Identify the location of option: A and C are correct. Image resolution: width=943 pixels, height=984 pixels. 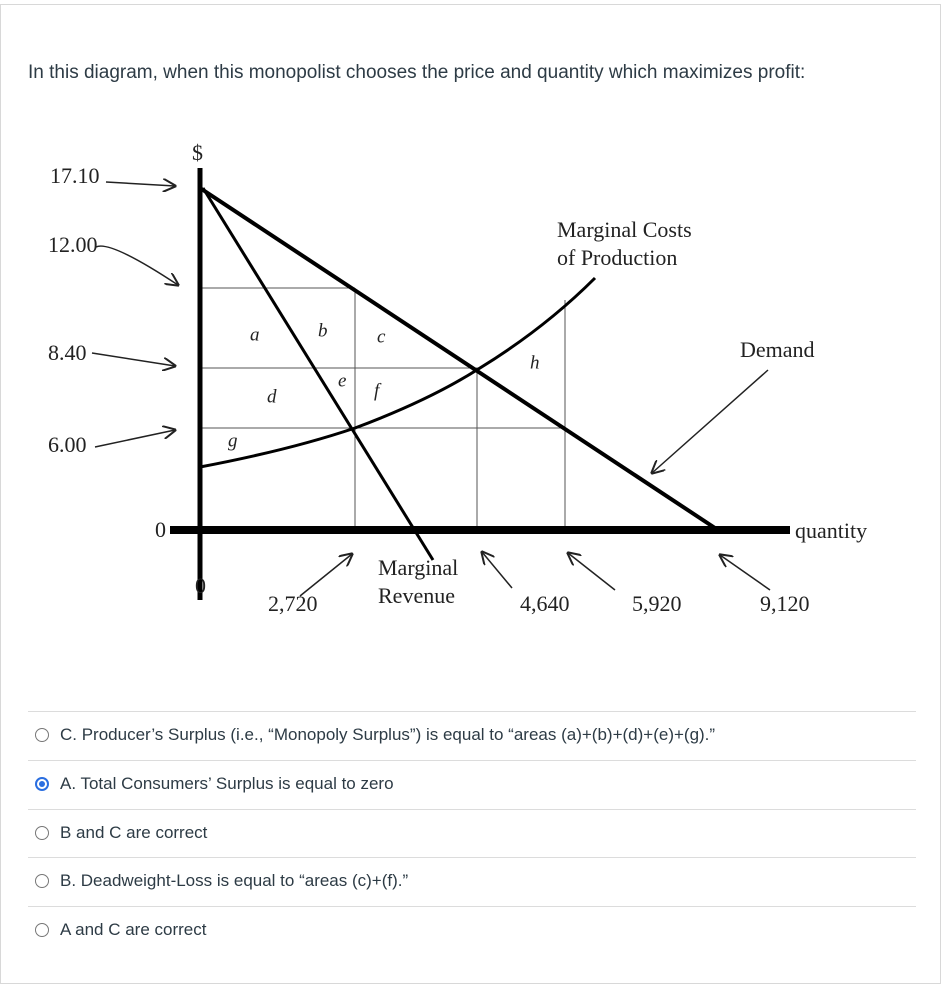
(472, 930).